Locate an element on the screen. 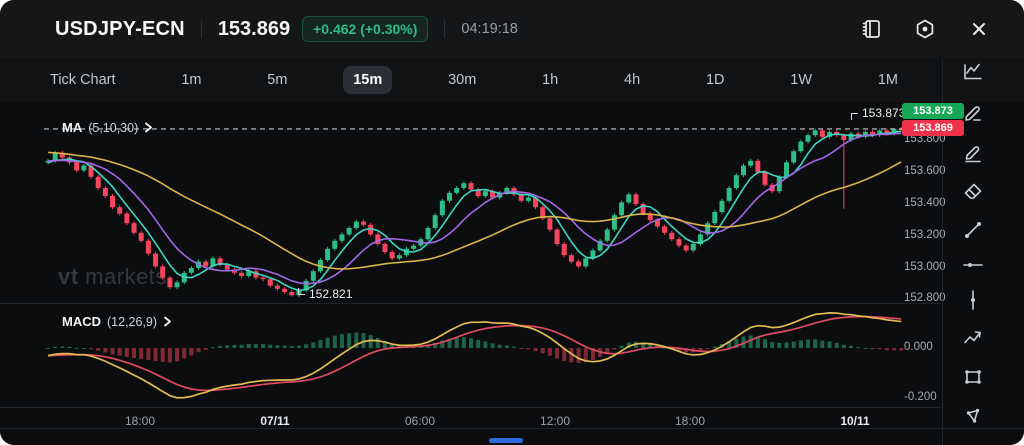 The height and width of the screenshot is (445, 1024). eraser-icon is located at coordinates (973, 191).